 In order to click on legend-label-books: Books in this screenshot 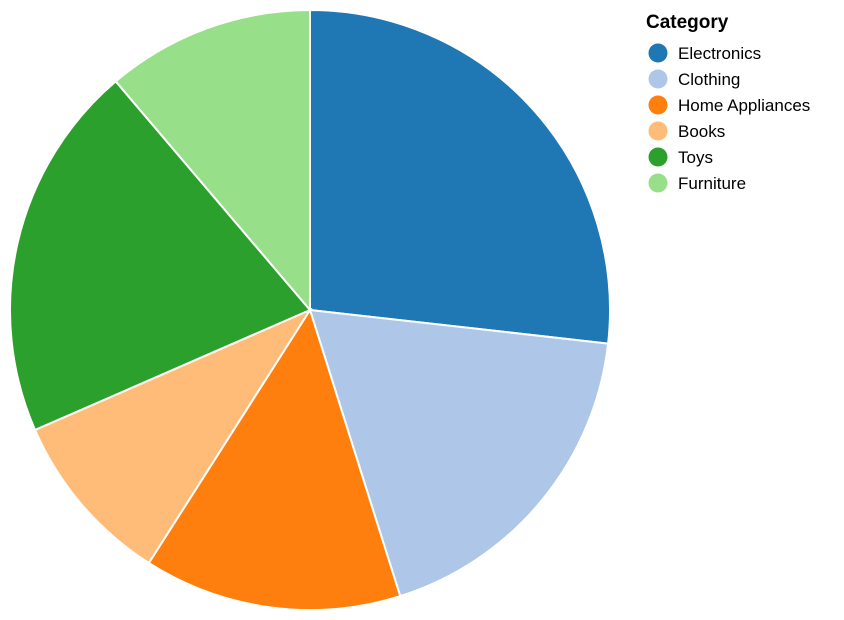, I will do `click(701, 131)`.